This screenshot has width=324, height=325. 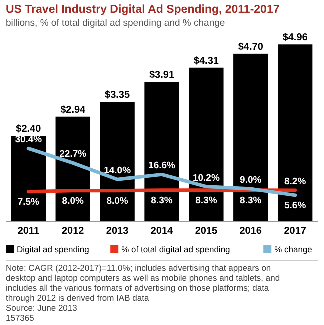 What do you see at coordinates (251, 47) in the screenshot?
I see `data-label: $4.70` at bounding box center [251, 47].